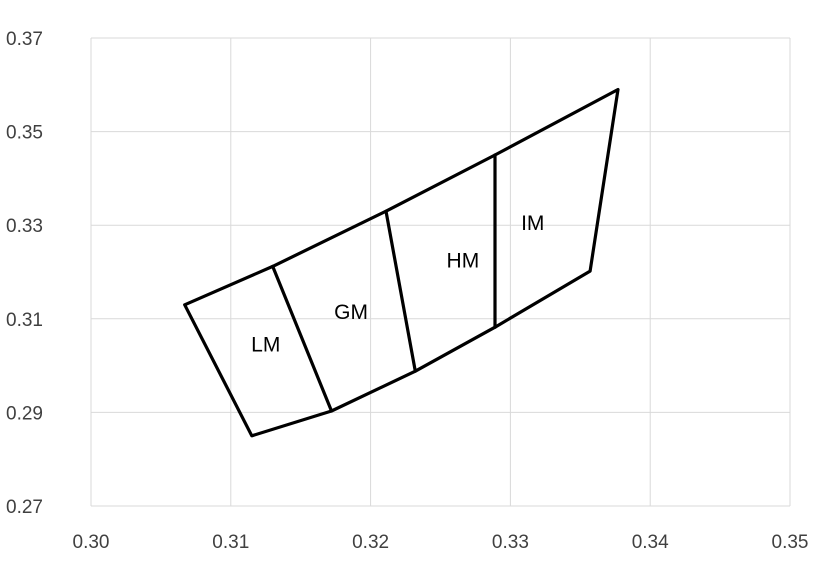 The height and width of the screenshot is (568, 820). I want to click on x-tick-label: 0.30, so click(91, 542).